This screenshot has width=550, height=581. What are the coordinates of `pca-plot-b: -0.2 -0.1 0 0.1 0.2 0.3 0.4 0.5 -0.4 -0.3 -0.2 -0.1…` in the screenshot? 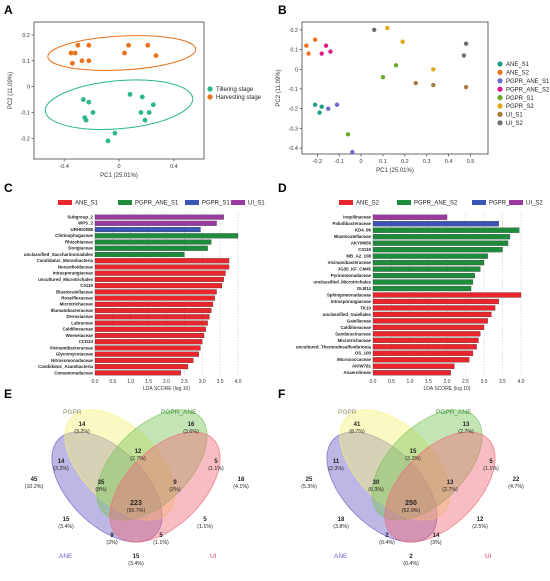 It's located at (413, 97).